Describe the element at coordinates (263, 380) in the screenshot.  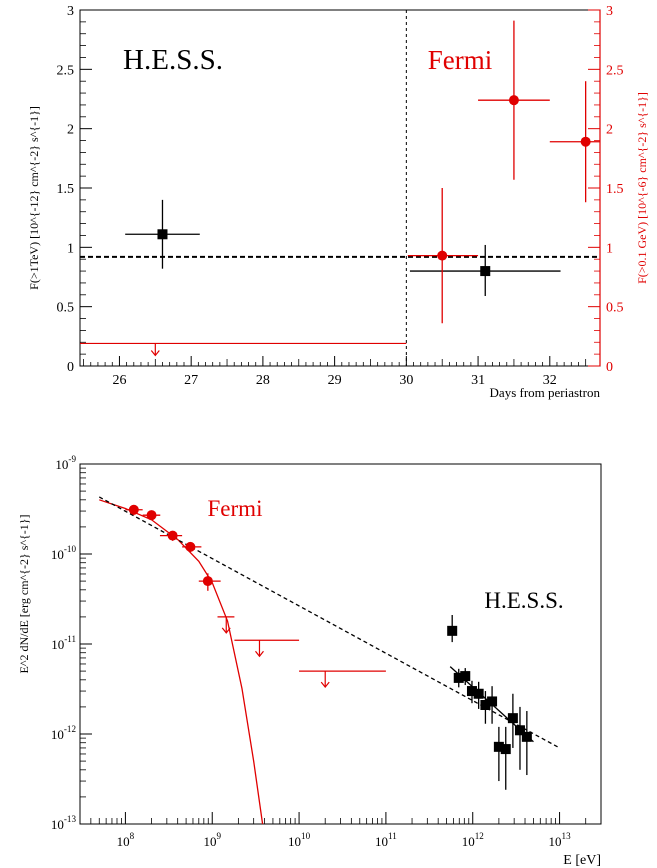
I see `x-tick-label: 28` at that location.